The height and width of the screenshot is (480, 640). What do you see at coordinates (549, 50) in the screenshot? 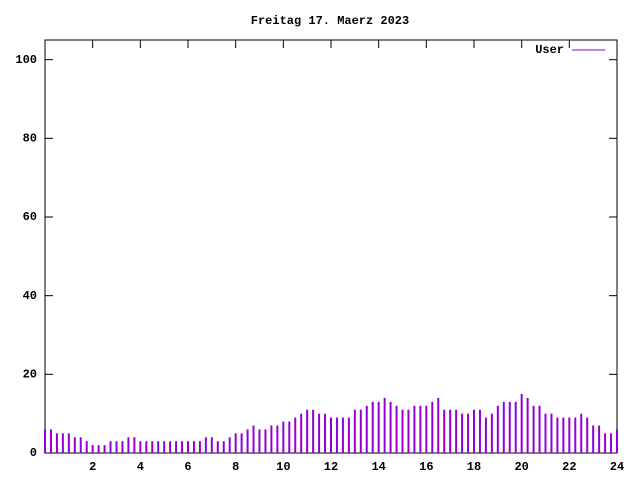
I see `legend-label: User` at bounding box center [549, 50].